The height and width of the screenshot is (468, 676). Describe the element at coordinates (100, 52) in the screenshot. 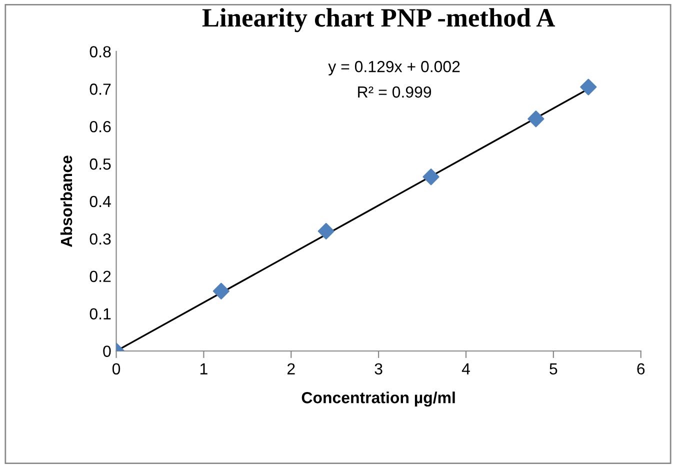

I see `y-tick-label: 0.8` at that location.